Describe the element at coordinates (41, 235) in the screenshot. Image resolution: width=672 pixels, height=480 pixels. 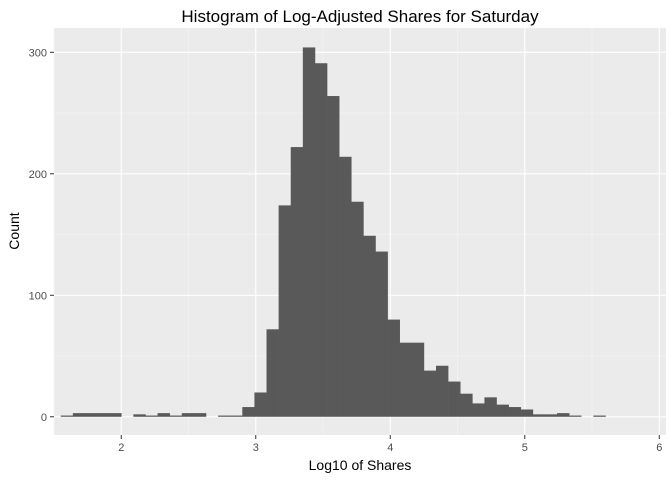
I see `y-axis-ticks: 0 100 200 300` at that location.